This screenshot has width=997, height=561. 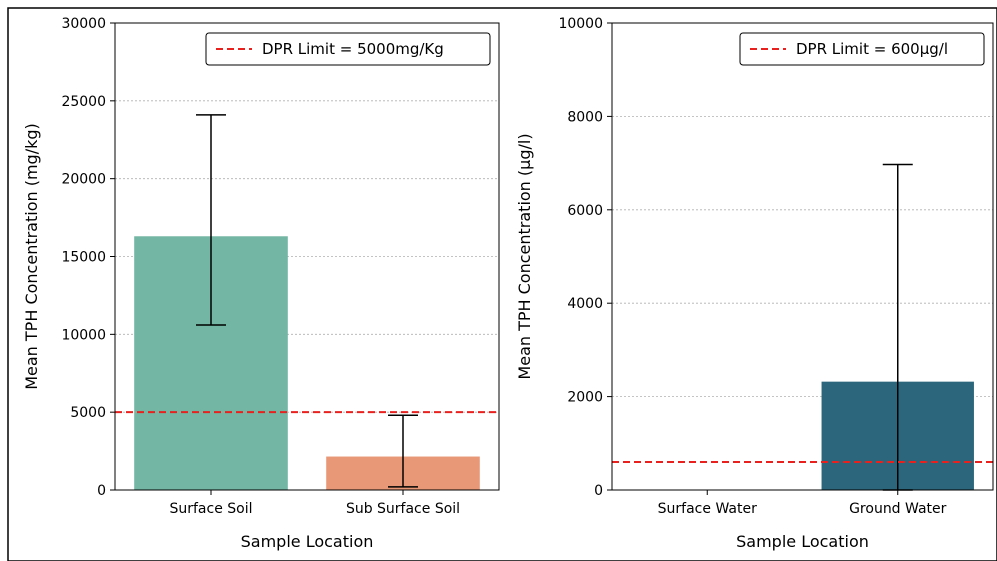 What do you see at coordinates (83, 102) in the screenshot?
I see `y-tick-label: 25000` at bounding box center [83, 102].